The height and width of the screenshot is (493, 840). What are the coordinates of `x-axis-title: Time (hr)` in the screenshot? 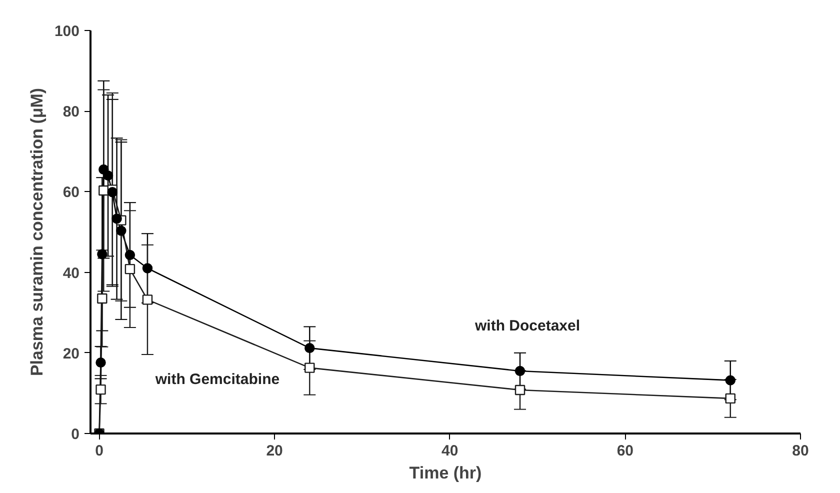 It's located at (445, 473).